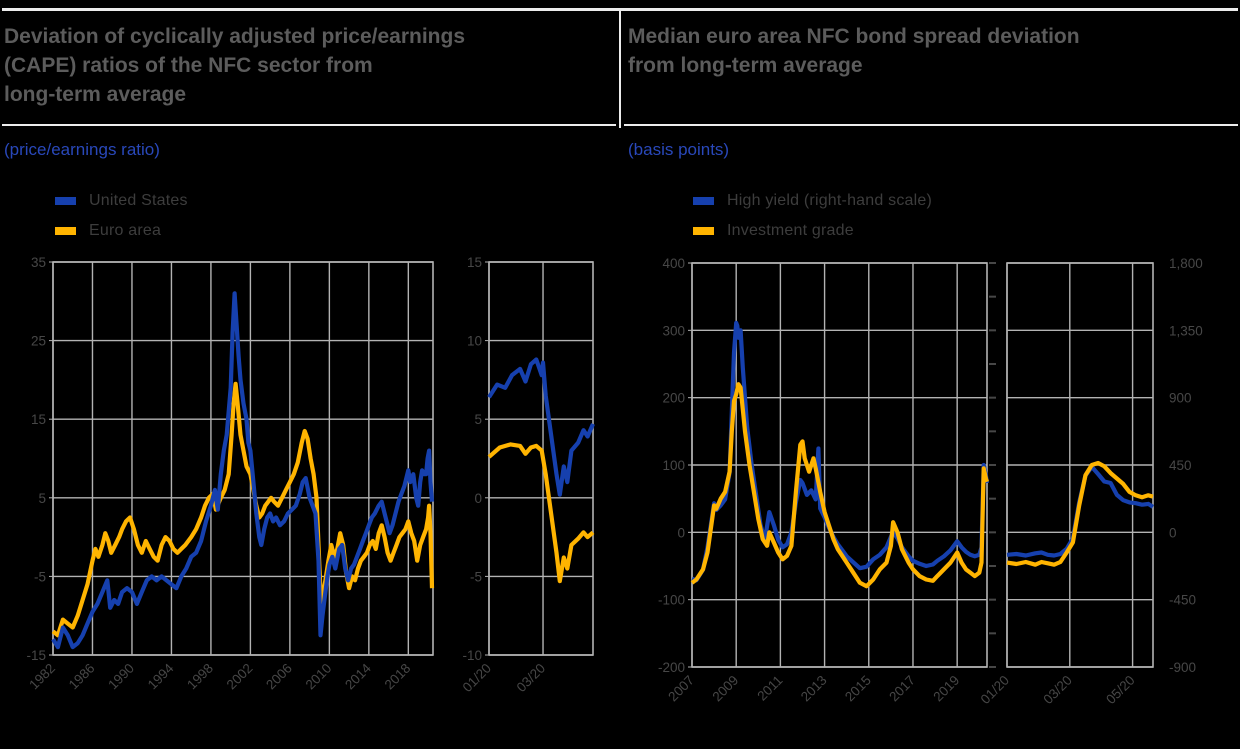 This screenshot has height=749, width=1240. What do you see at coordinates (1186, 263) in the screenshot?
I see `right-axis-tick-label: 1,800` at bounding box center [1186, 263].